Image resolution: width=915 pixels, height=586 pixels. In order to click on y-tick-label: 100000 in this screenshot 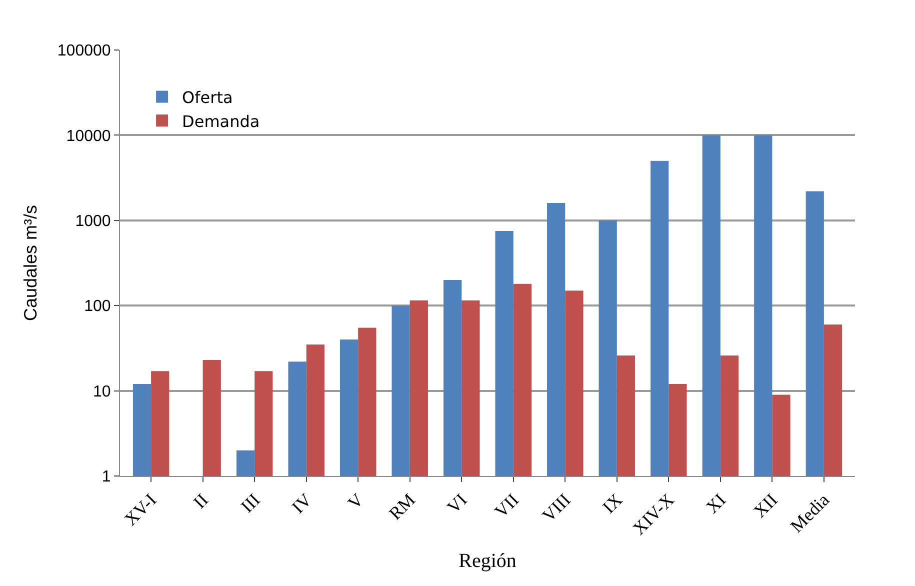, I will do `click(84, 51)`.